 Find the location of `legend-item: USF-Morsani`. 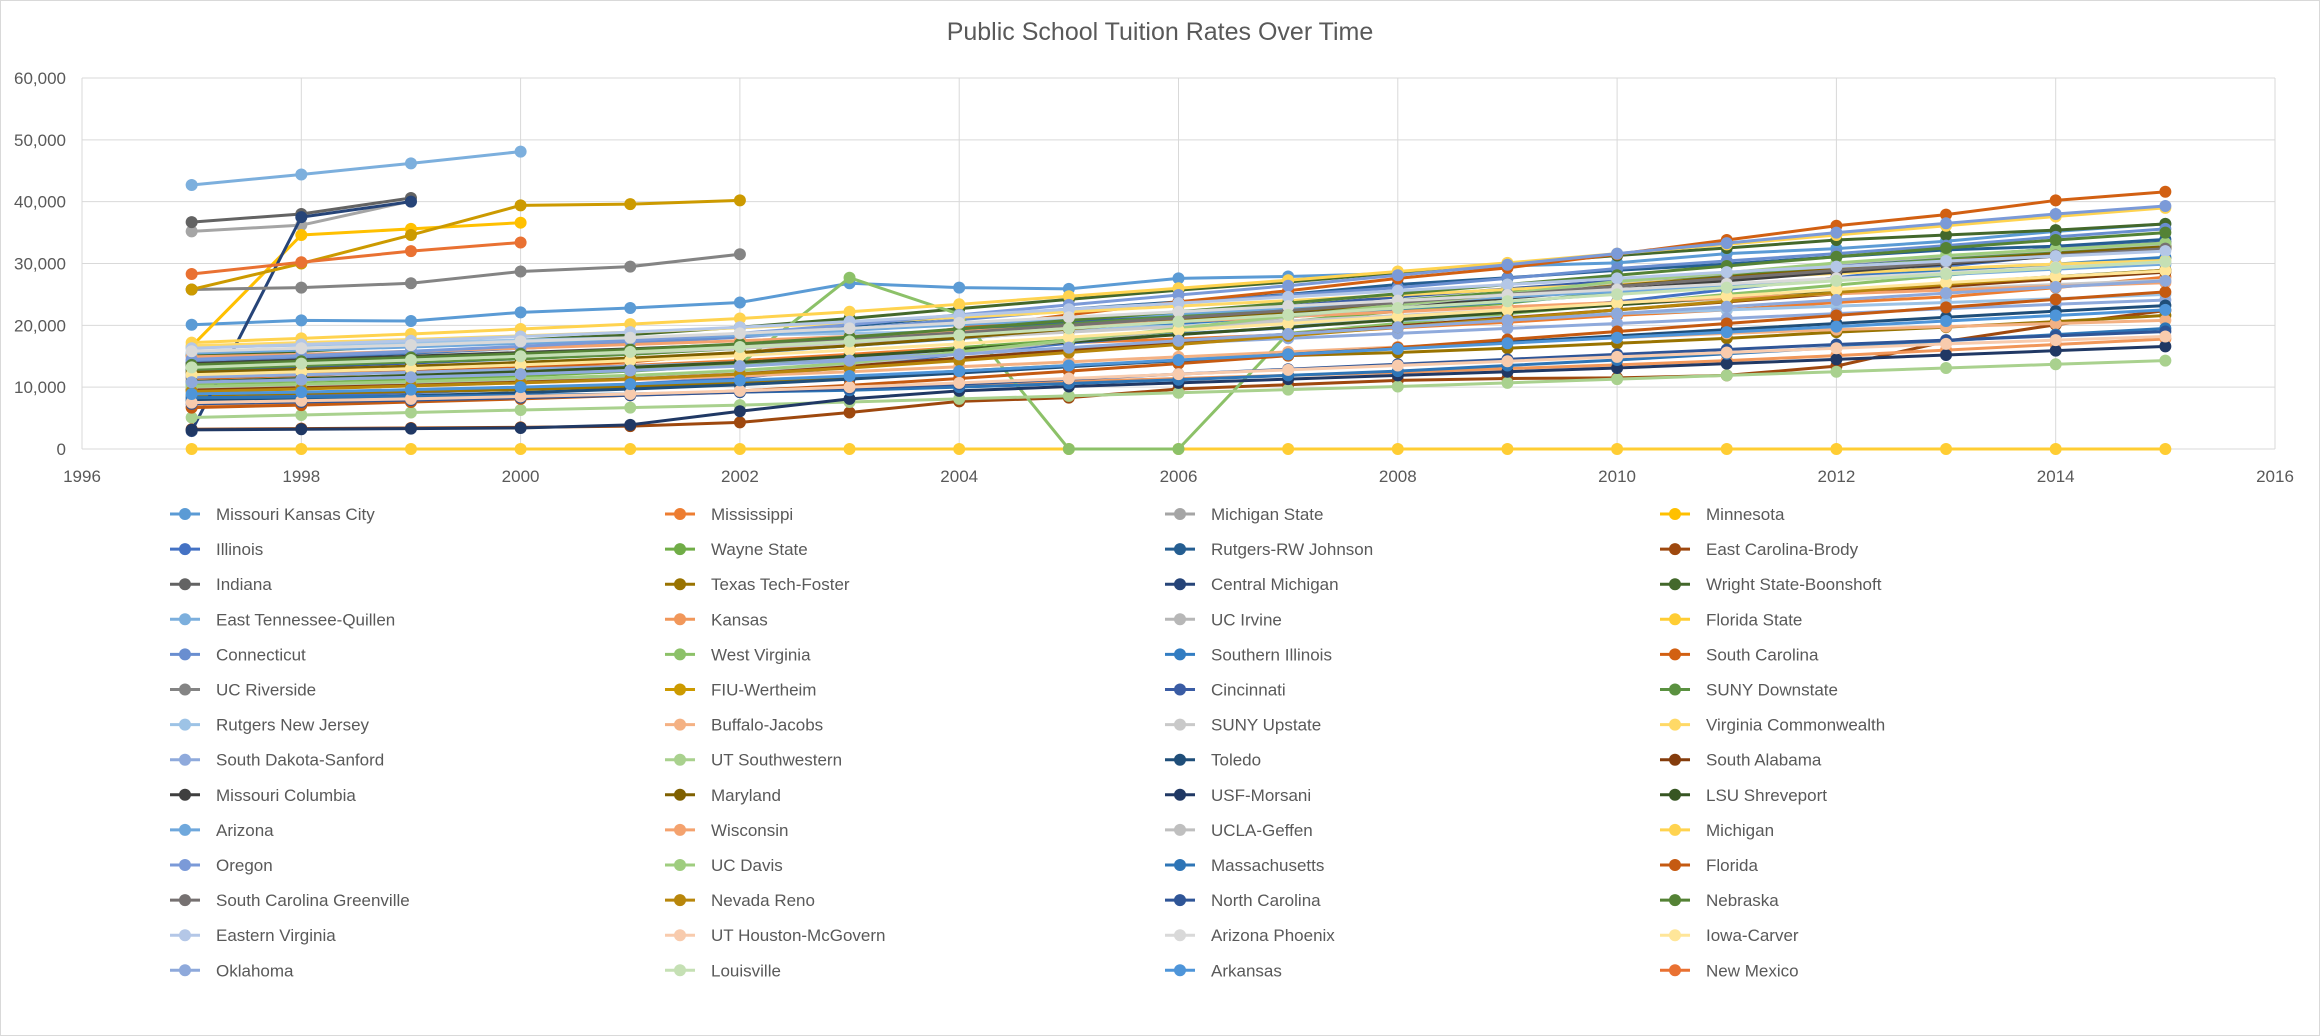

legend-item: USF-Morsani is located at coordinates (1238, 795).